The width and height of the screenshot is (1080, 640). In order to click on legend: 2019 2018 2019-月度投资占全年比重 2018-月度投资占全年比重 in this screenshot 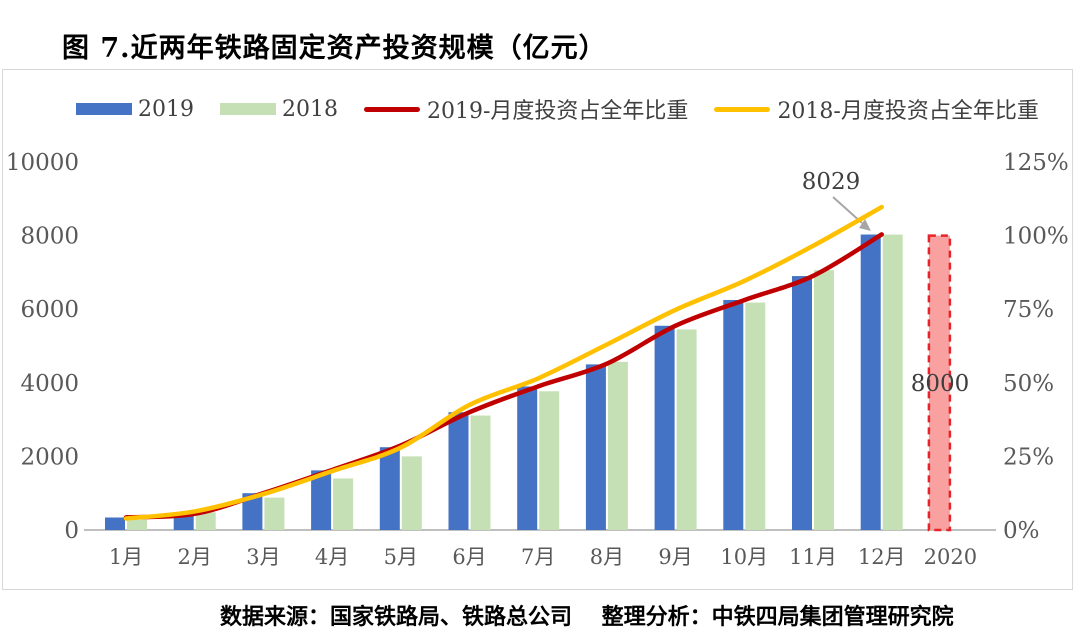, I will do `click(570, 109)`.